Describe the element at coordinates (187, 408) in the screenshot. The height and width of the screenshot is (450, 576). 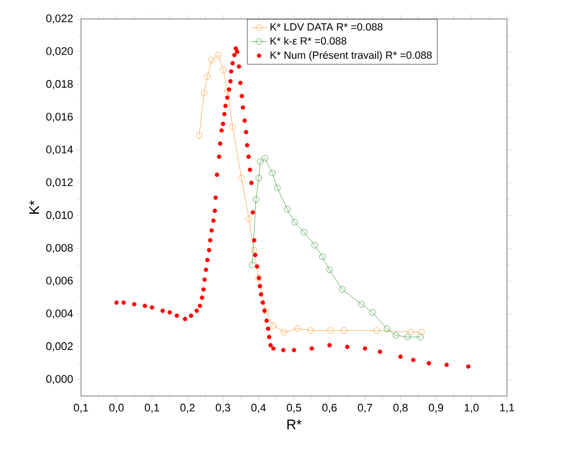
I see `x-tick-label: 0,2` at that location.